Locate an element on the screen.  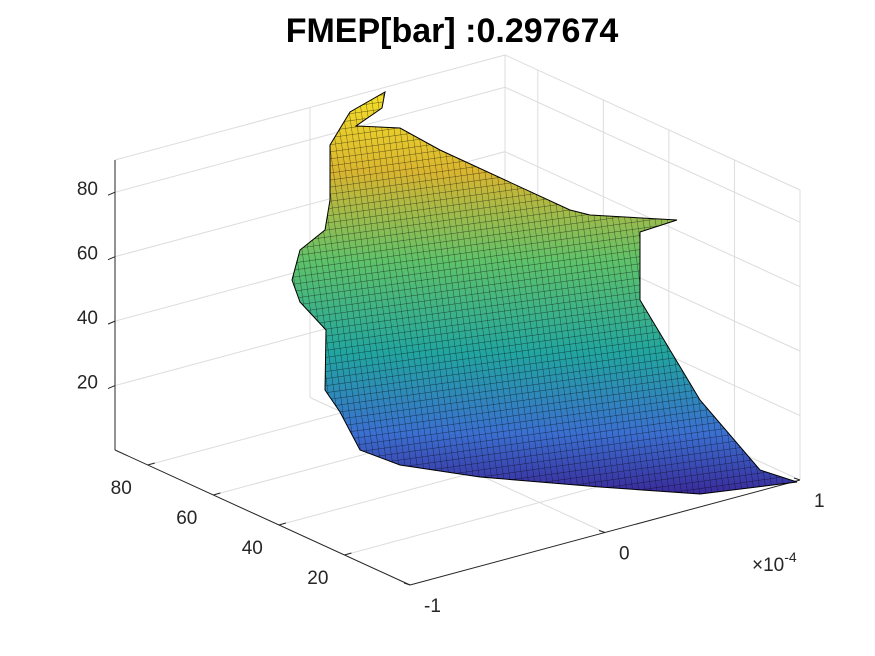
z-tick-label: 20 is located at coordinates (87, 383).